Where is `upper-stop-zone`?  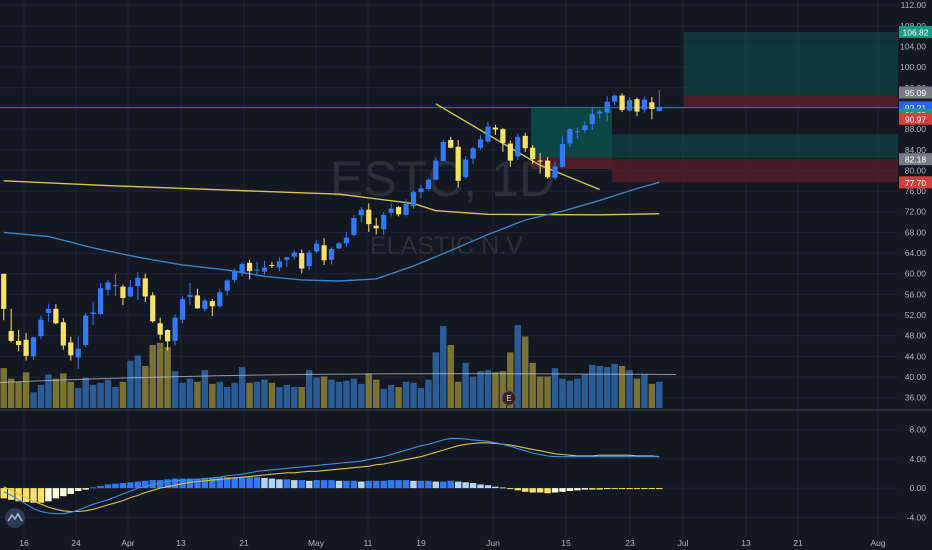
upper-stop-zone is located at coordinates (791, 101).